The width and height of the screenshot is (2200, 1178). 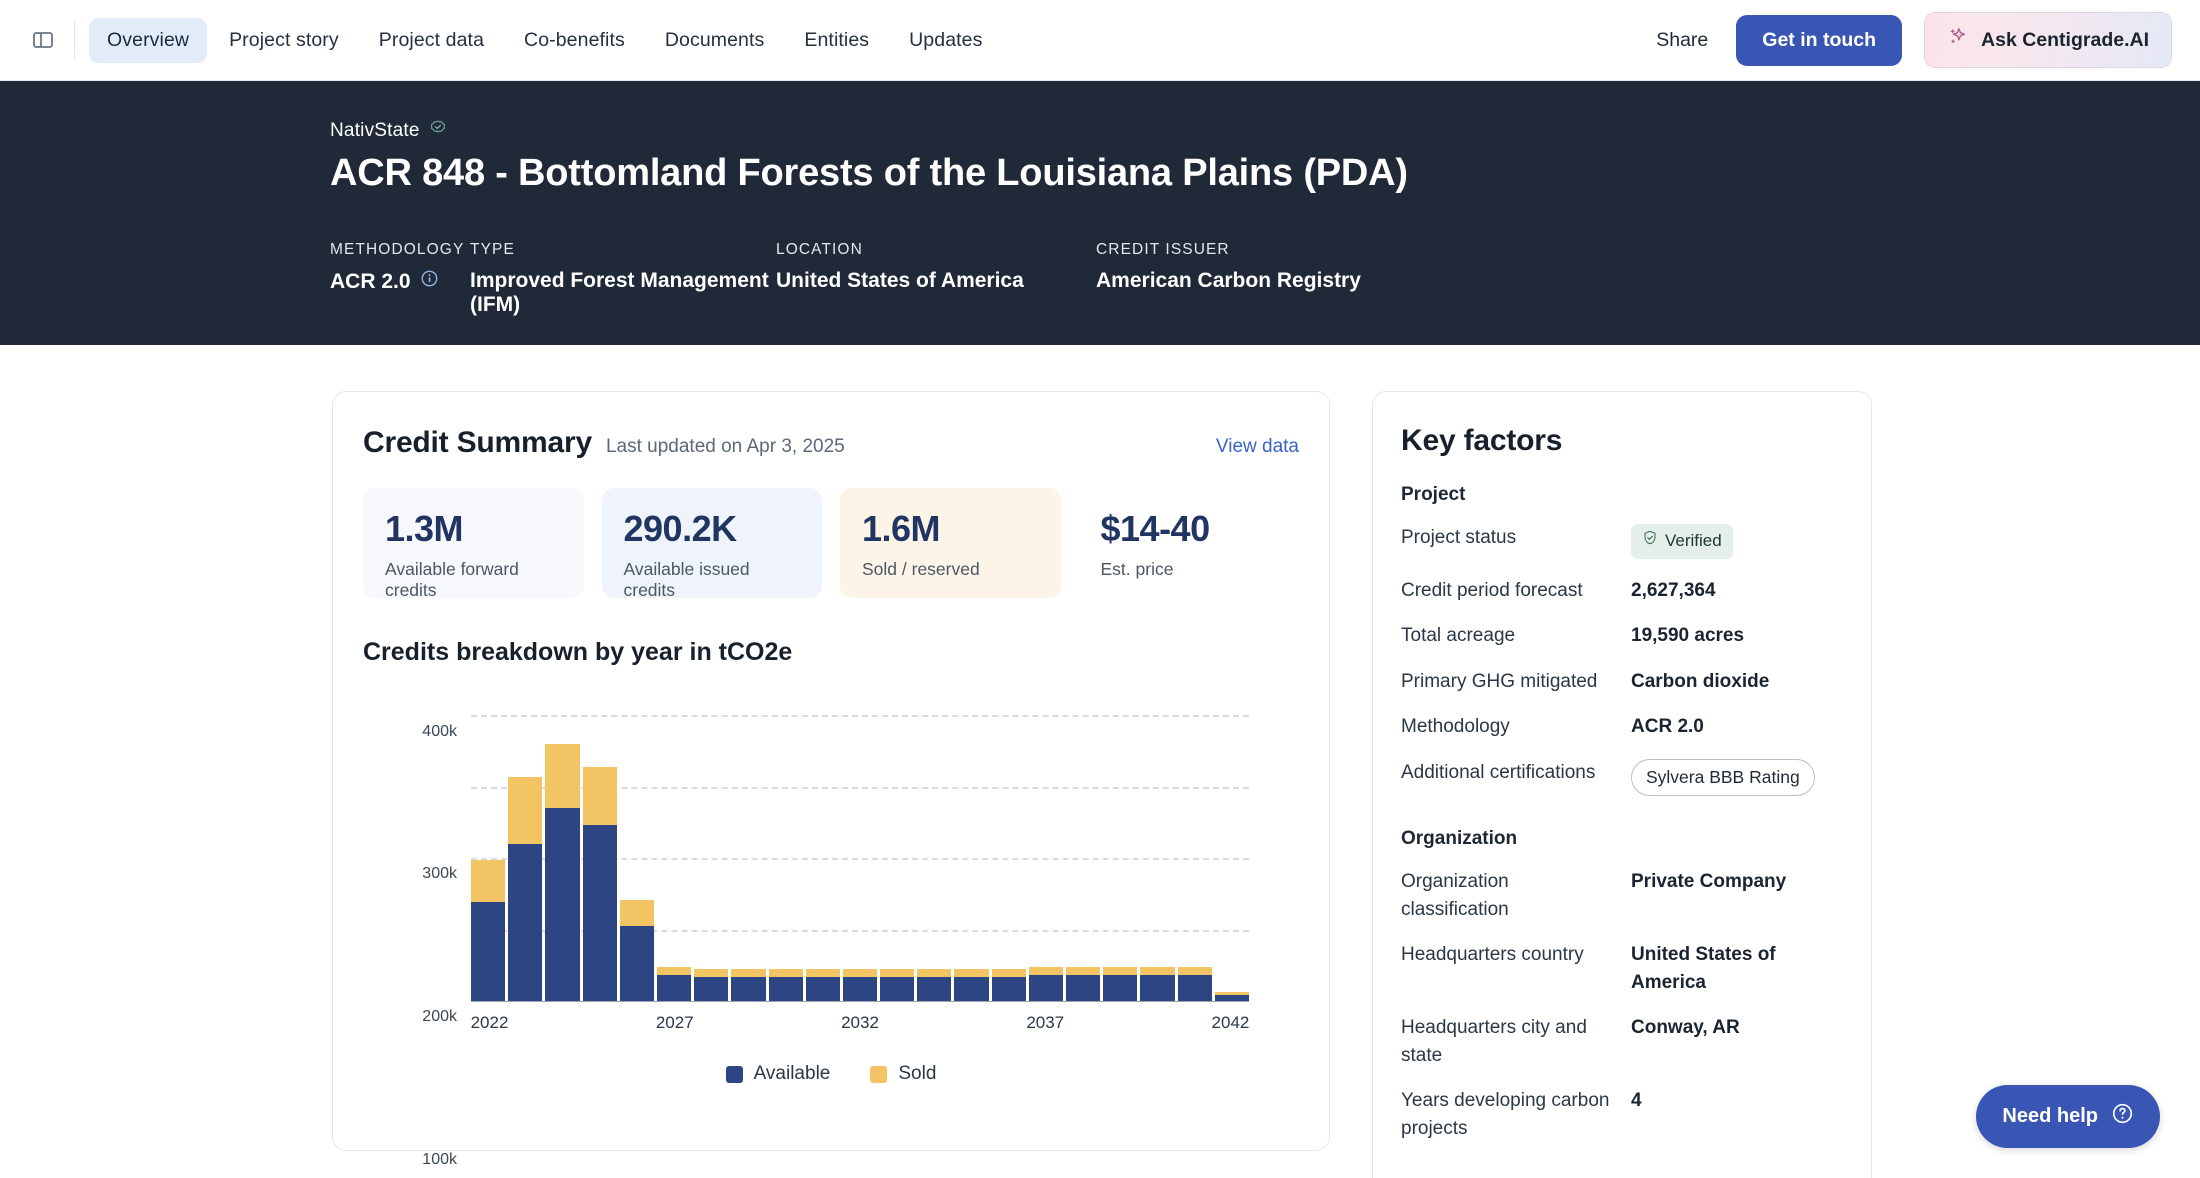 What do you see at coordinates (2122, 1116) in the screenshot?
I see `question-circle-icon` at bounding box center [2122, 1116].